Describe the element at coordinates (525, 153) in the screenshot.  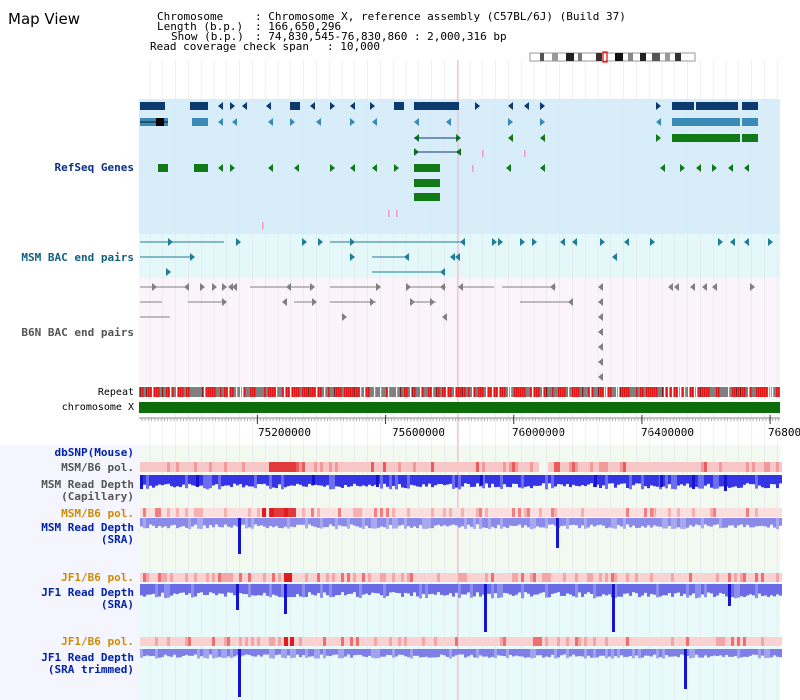
I see `snp-mark` at that location.